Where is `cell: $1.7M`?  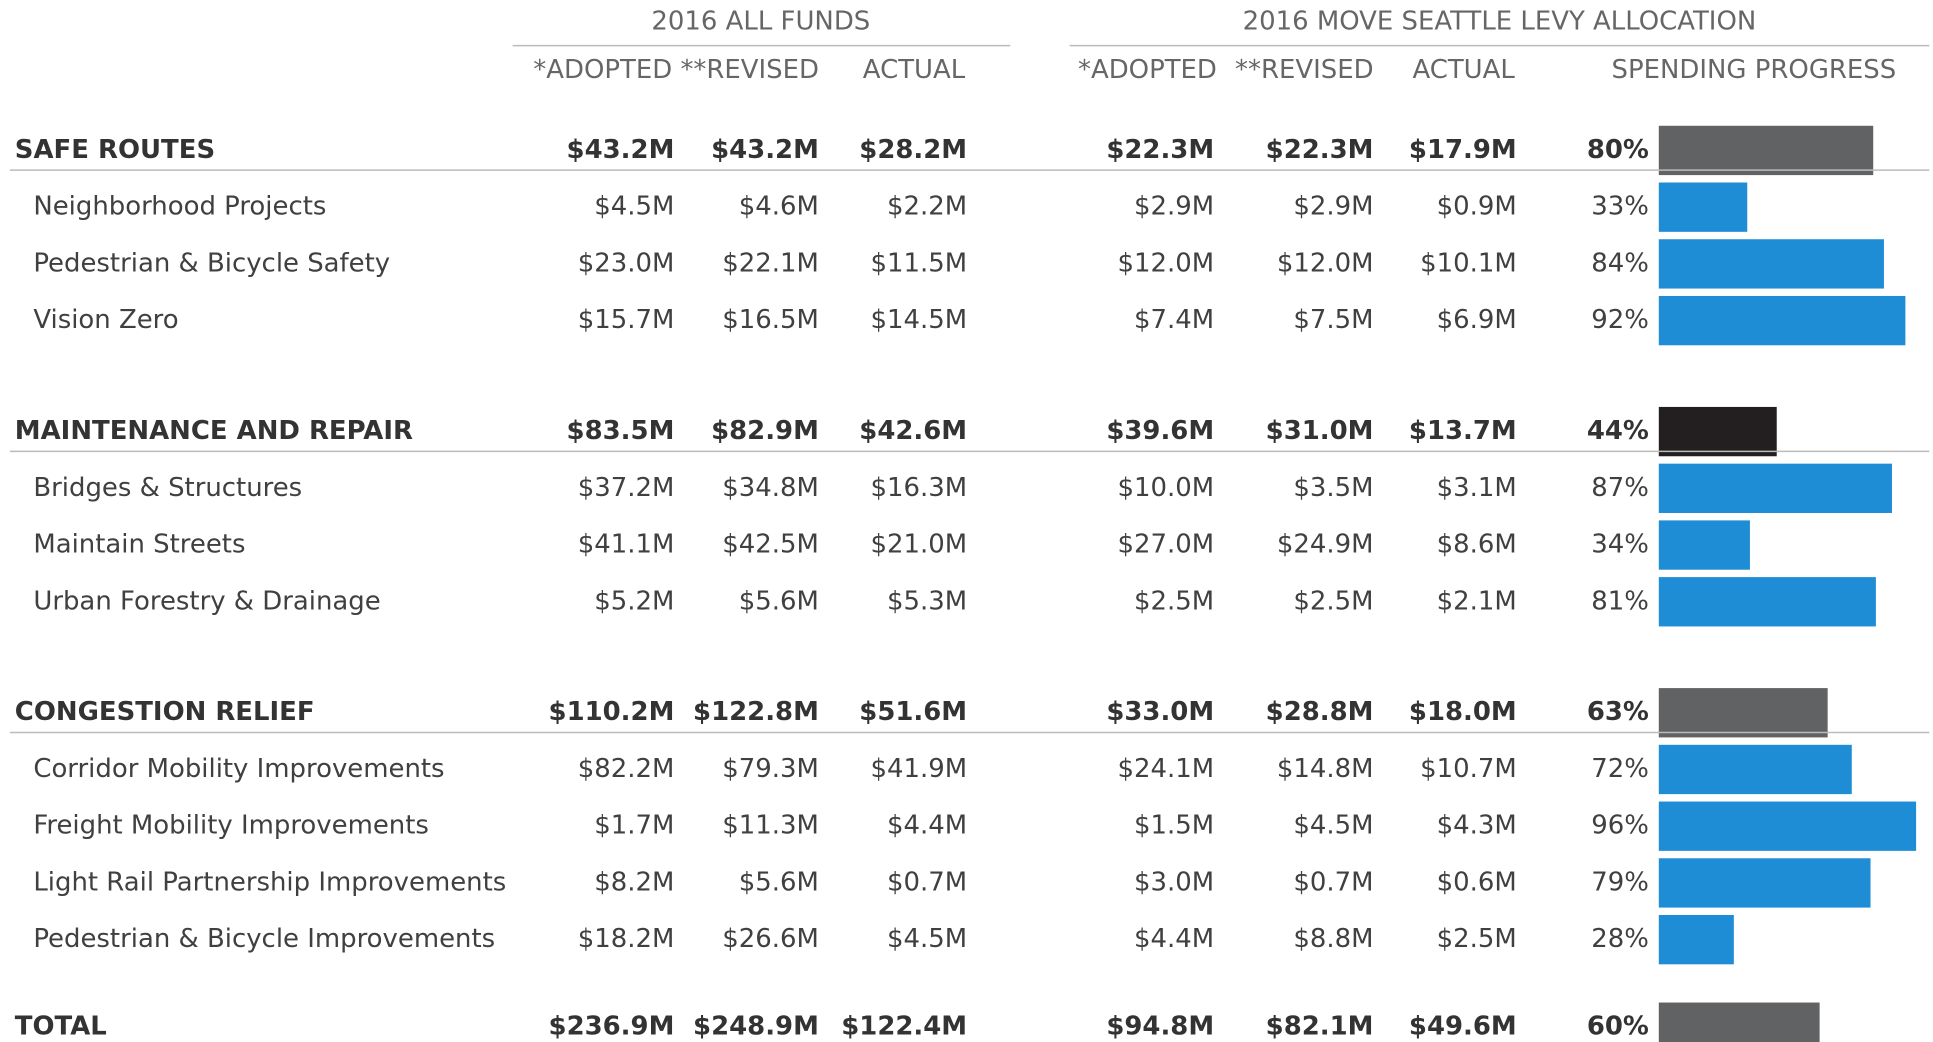 cell: $1.7M is located at coordinates (634, 826).